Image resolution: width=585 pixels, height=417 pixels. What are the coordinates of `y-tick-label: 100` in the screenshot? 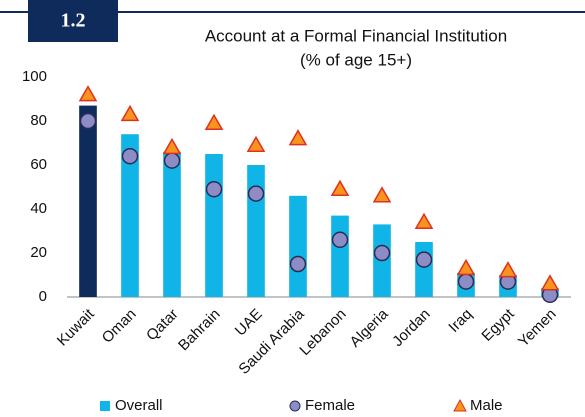 It's located at (34, 76).